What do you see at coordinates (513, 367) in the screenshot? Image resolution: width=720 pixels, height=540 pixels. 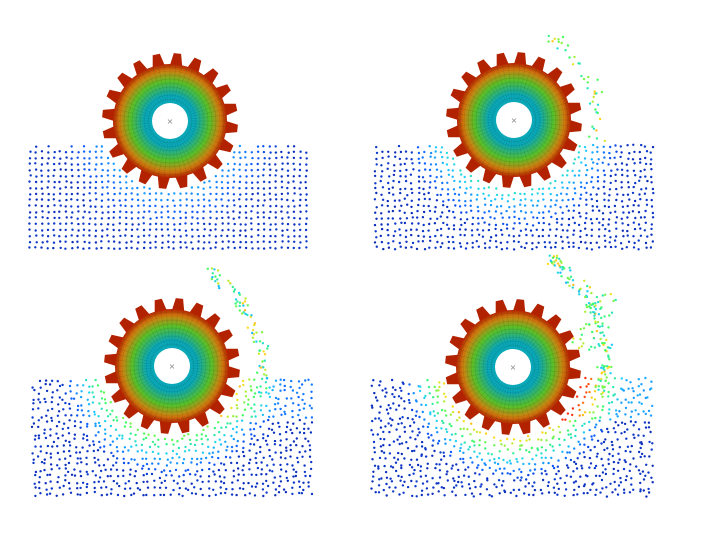 I see `gear: ×` at bounding box center [513, 367].